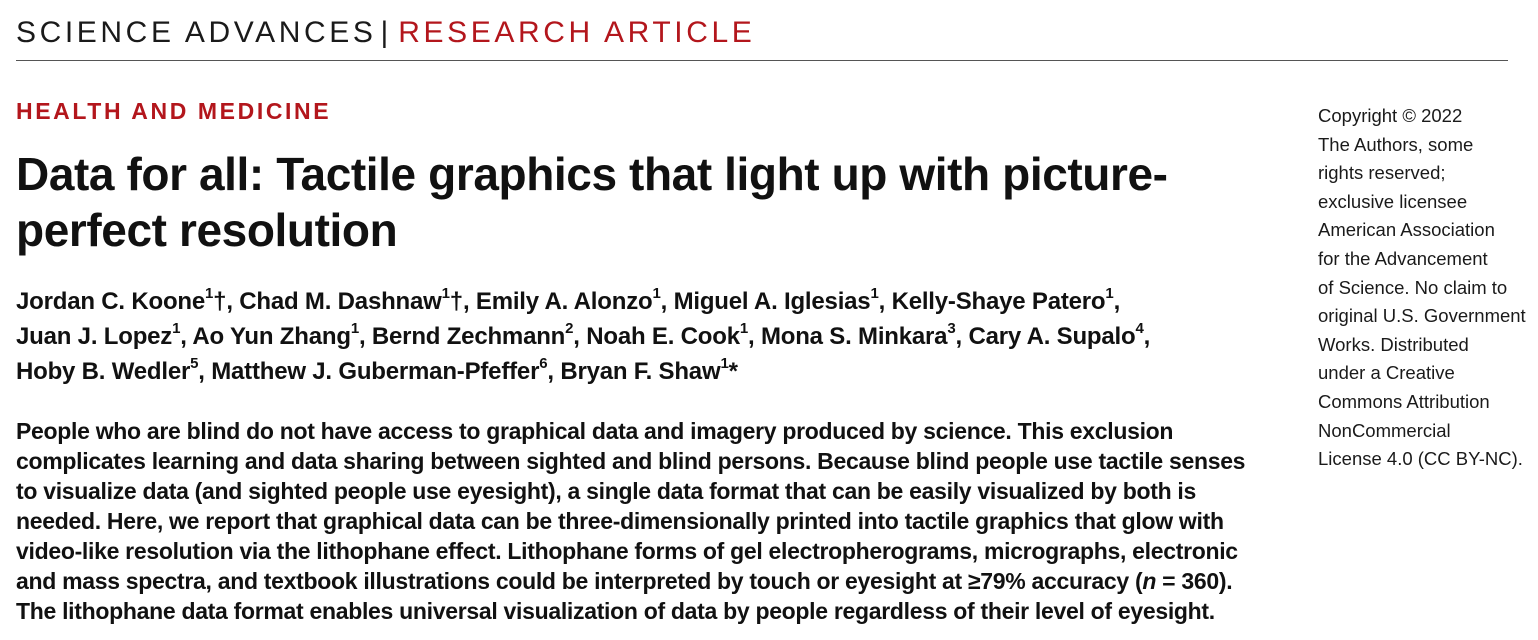 The height and width of the screenshot is (640, 1538). I want to click on copyright-line: under a Creative, so click(1386, 373).